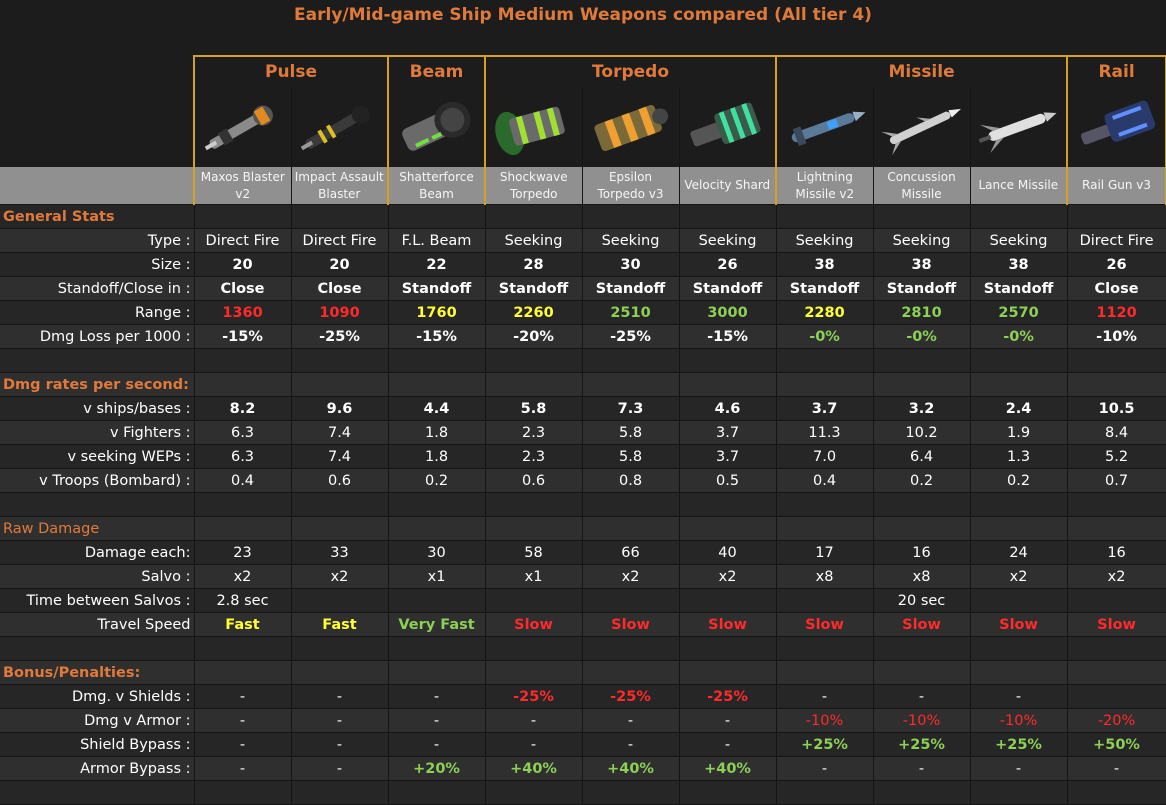  I want to click on value-cell: 10.2, so click(922, 432).